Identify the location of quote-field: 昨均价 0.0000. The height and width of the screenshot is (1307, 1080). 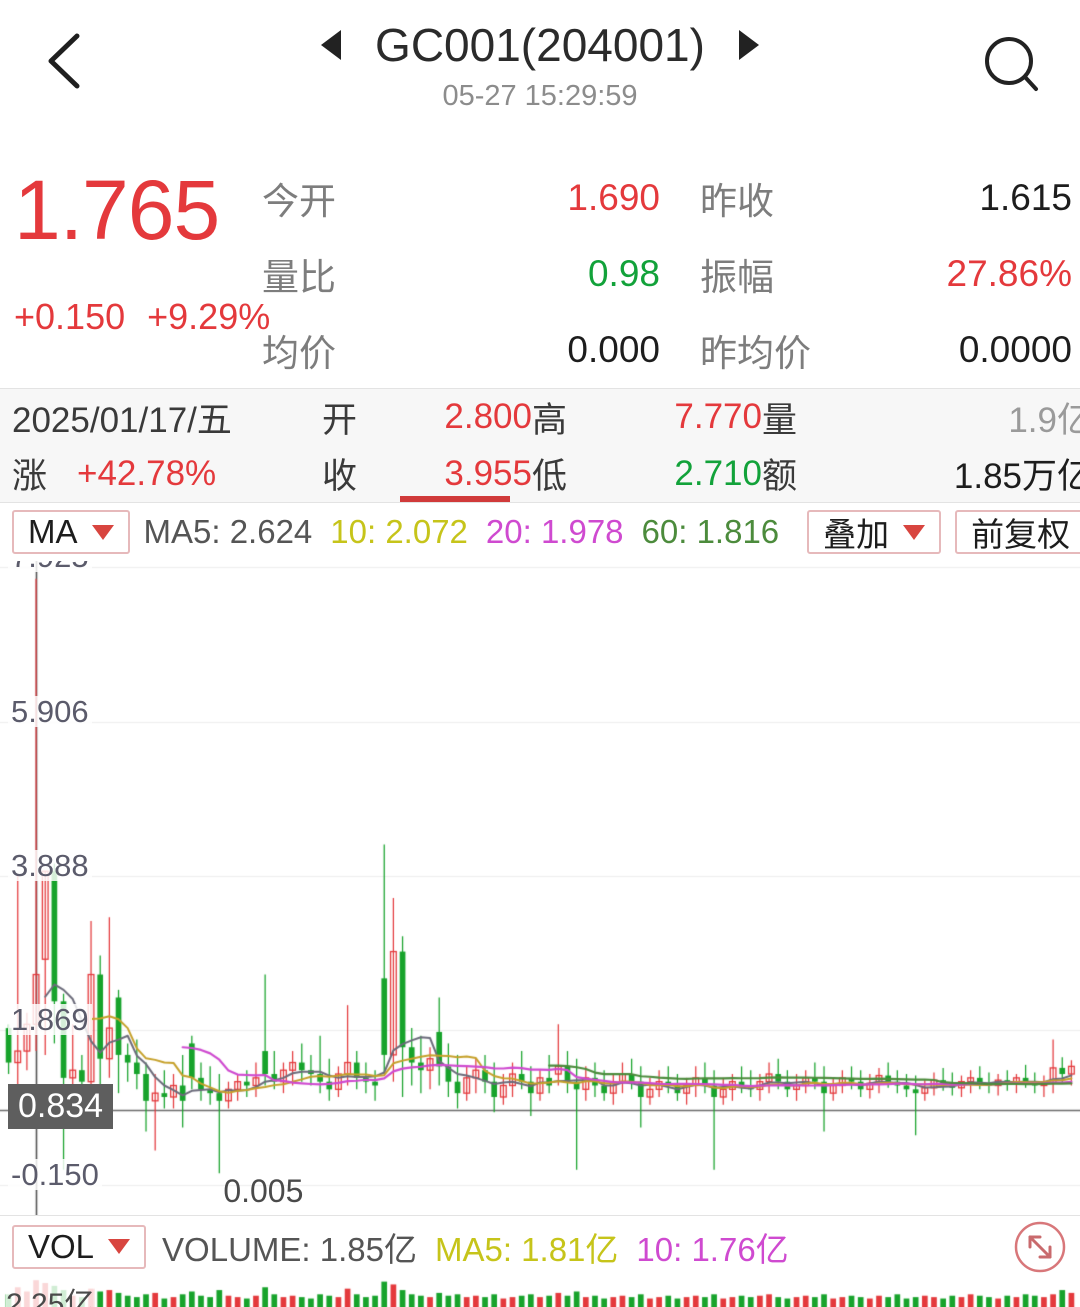
(873, 350).